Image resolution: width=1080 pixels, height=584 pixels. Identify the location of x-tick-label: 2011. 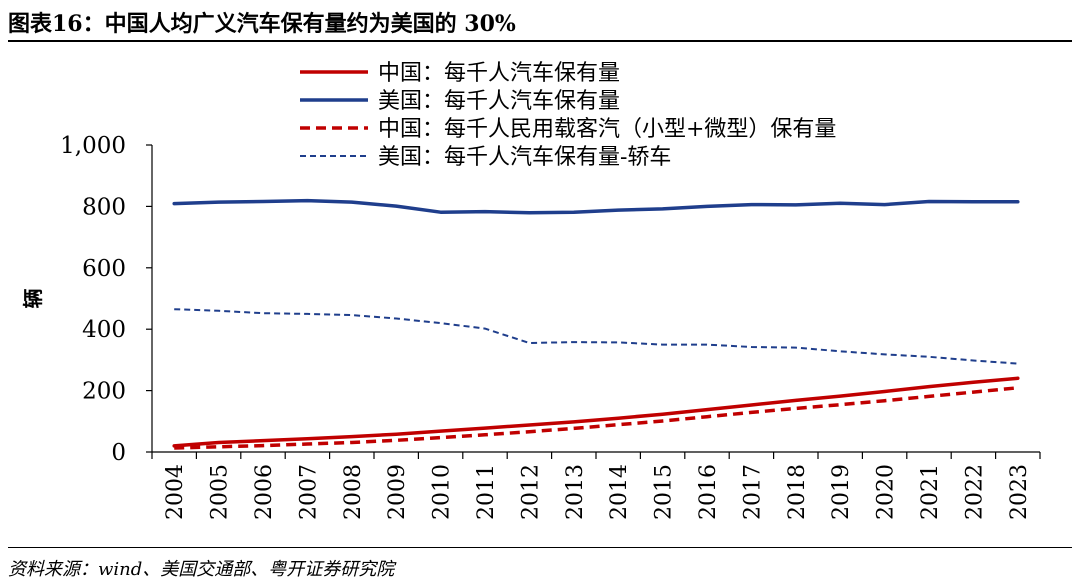
(486, 492).